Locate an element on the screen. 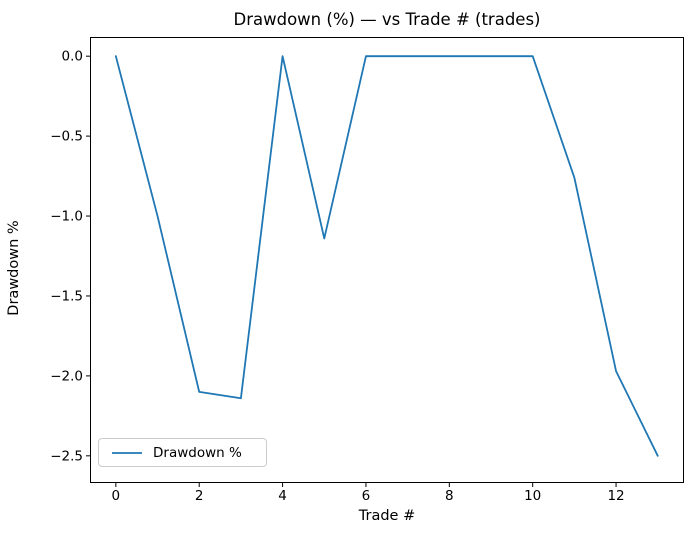 The image size is (695, 546). y-tick-label: −2.0 is located at coordinates (66, 376).